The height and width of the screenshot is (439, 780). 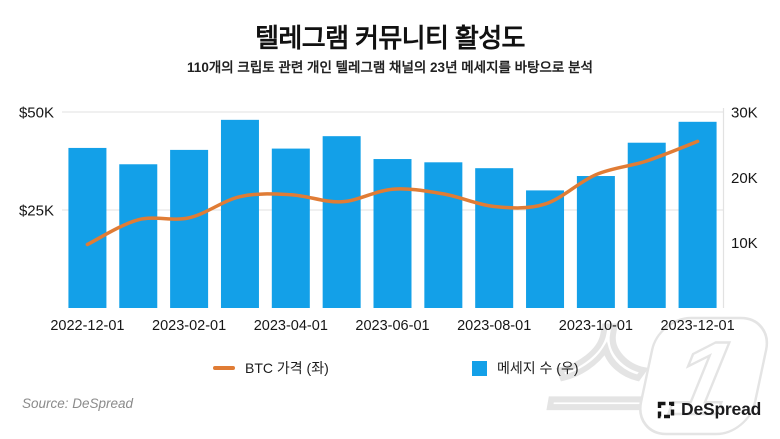 What do you see at coordinates (224, 368) in the screenshot?
I see `btc-line-marker-icon` at bounding box center [224, 368].